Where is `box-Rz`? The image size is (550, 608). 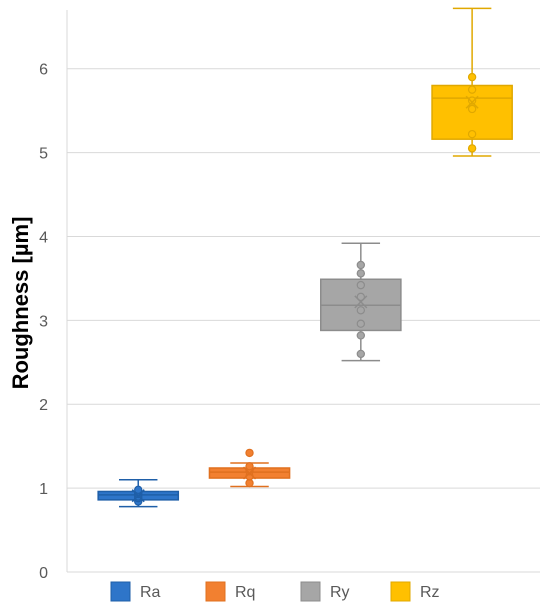 box-Rz is located at coordinates (472, 82).